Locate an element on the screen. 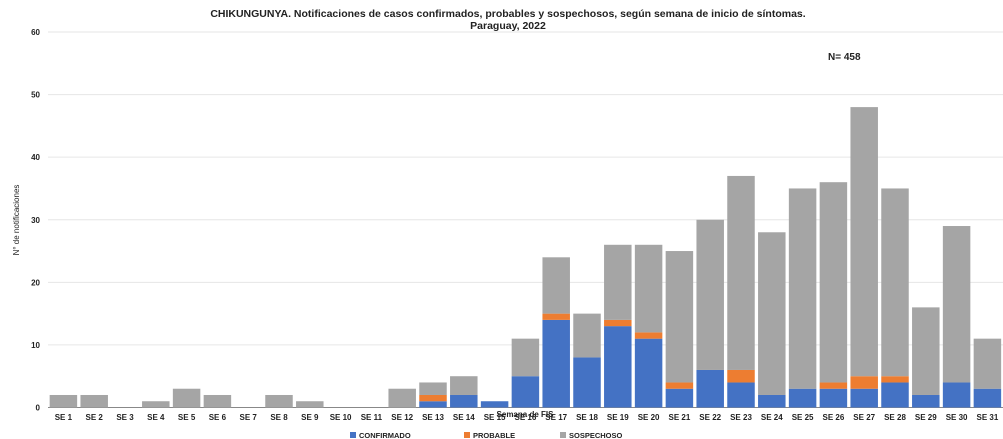 This screenshot has height=439, width=1003. x-tick-label: SE 18 is located at coordinates (587, 417).